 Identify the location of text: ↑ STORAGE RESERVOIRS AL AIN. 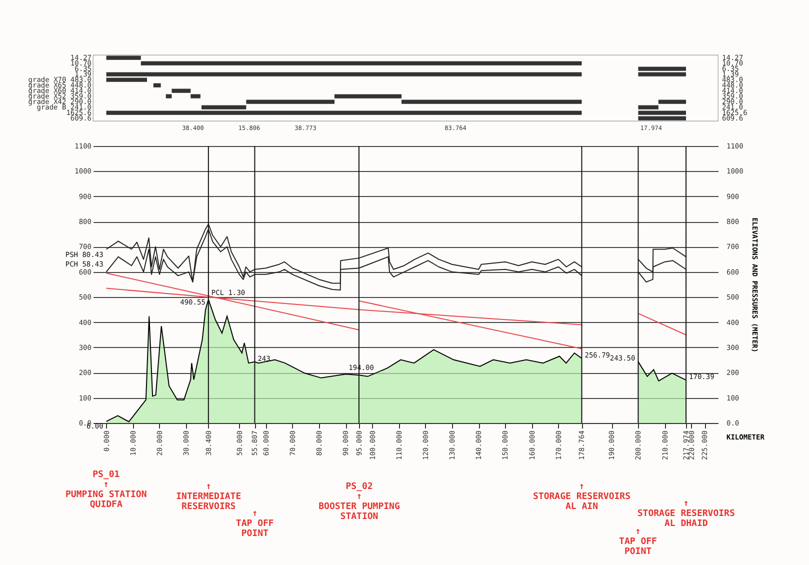
(581, 497).